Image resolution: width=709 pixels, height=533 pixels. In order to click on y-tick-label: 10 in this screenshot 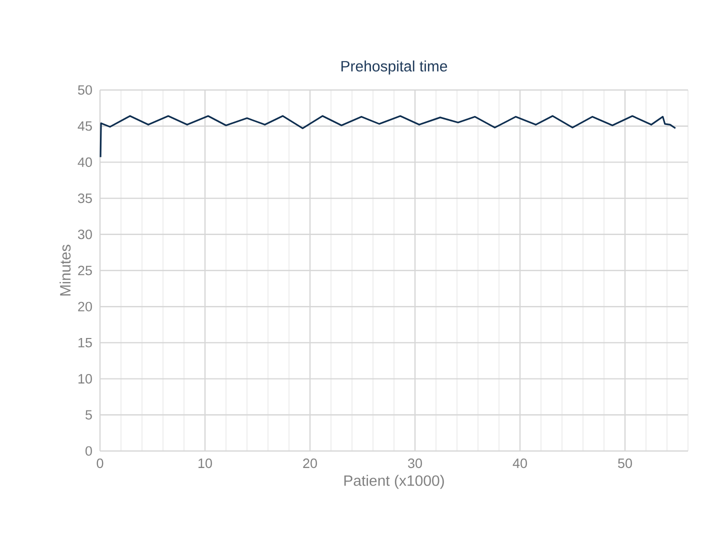, I will do `click(85, 379)`.